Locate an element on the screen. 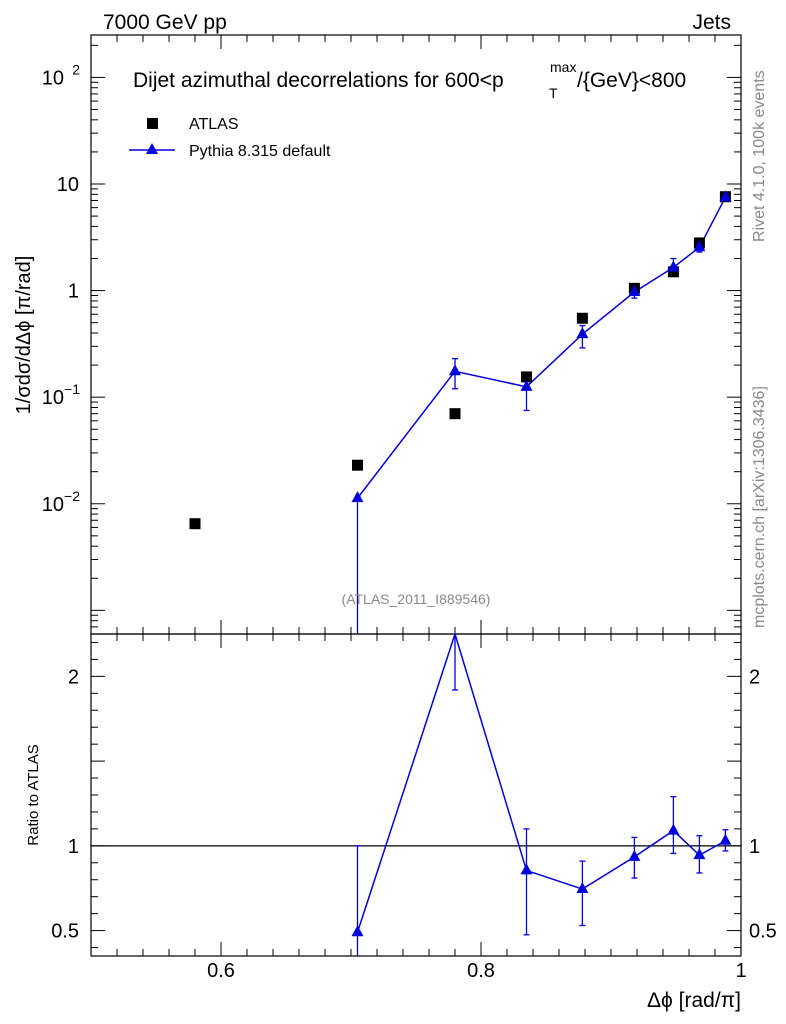  main-y-axis-label: 1/σdσ/dΔϕ [π/rad] is located at coordinates (24, 335).